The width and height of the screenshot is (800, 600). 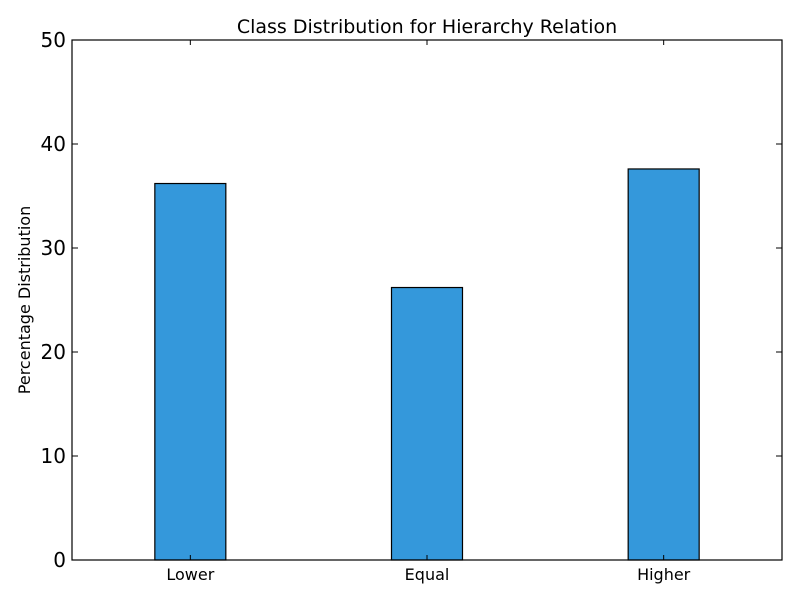 I want to click on x-tick-label-equal: Equal, so click(x=427, y=574).